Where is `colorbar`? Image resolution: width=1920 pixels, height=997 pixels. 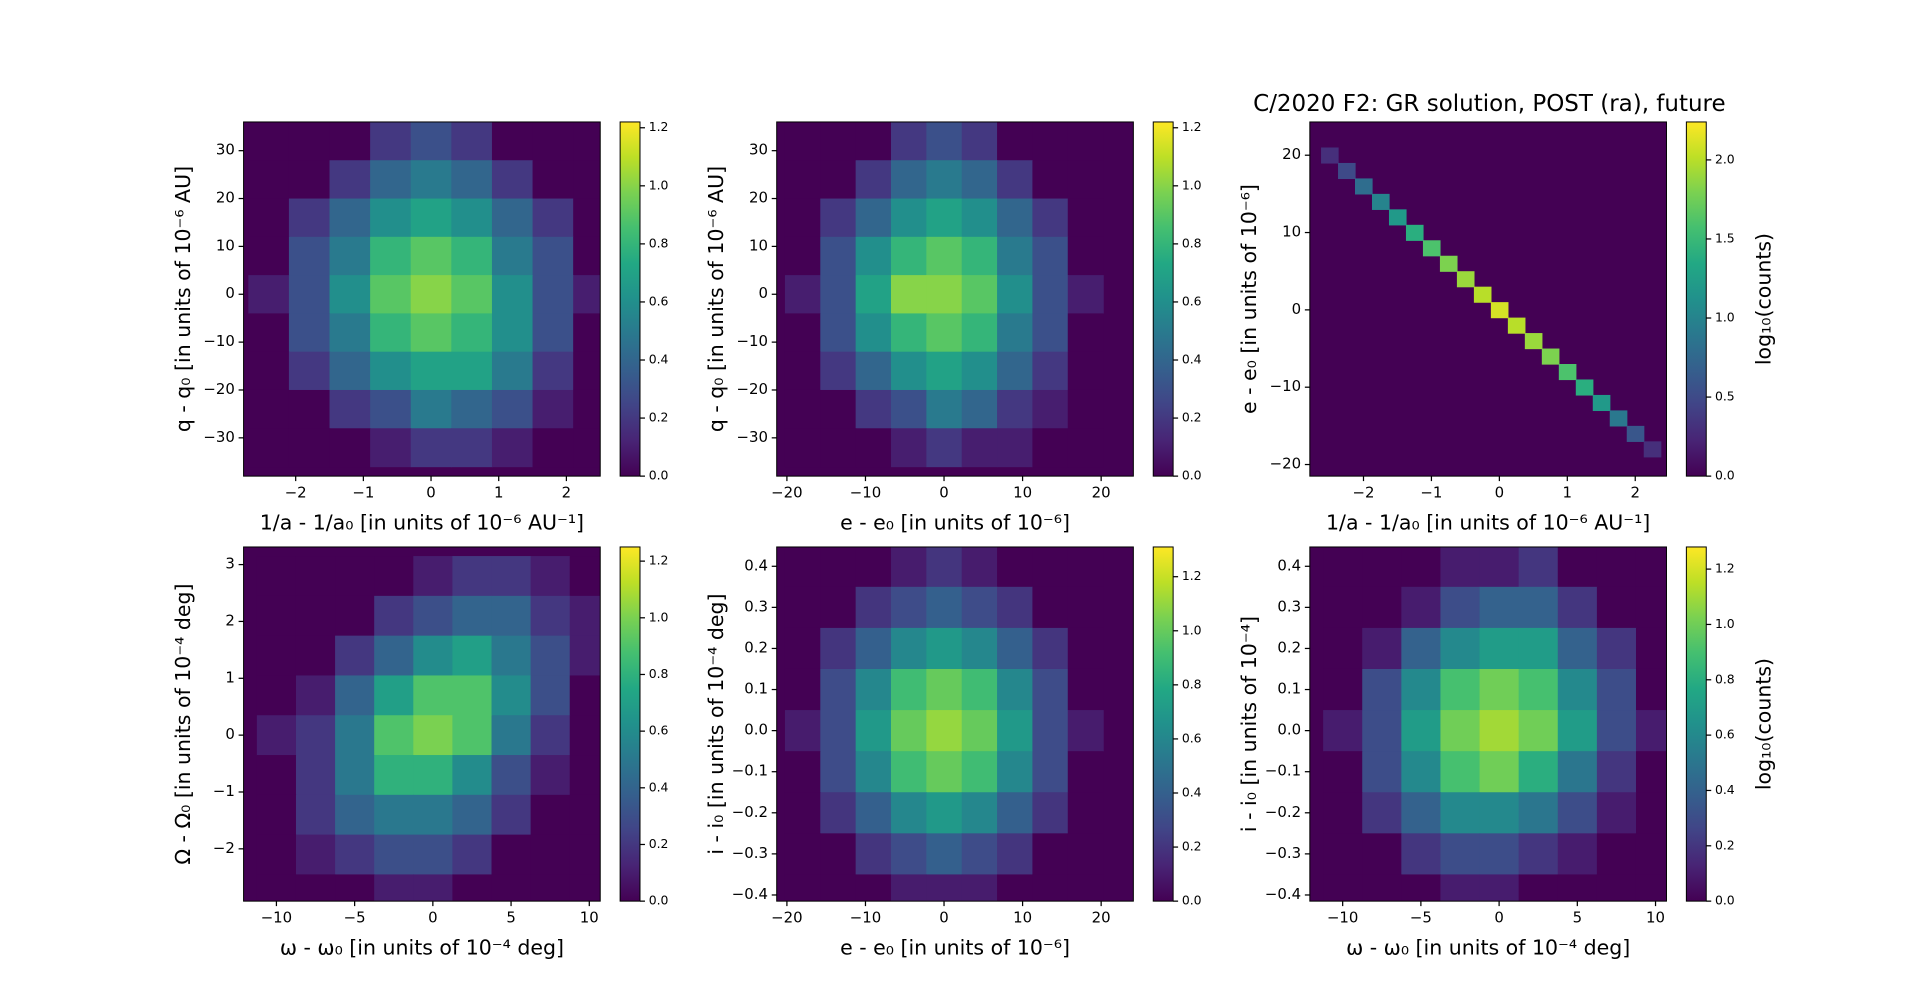
colorbar is located at coordinates (1163, 724).